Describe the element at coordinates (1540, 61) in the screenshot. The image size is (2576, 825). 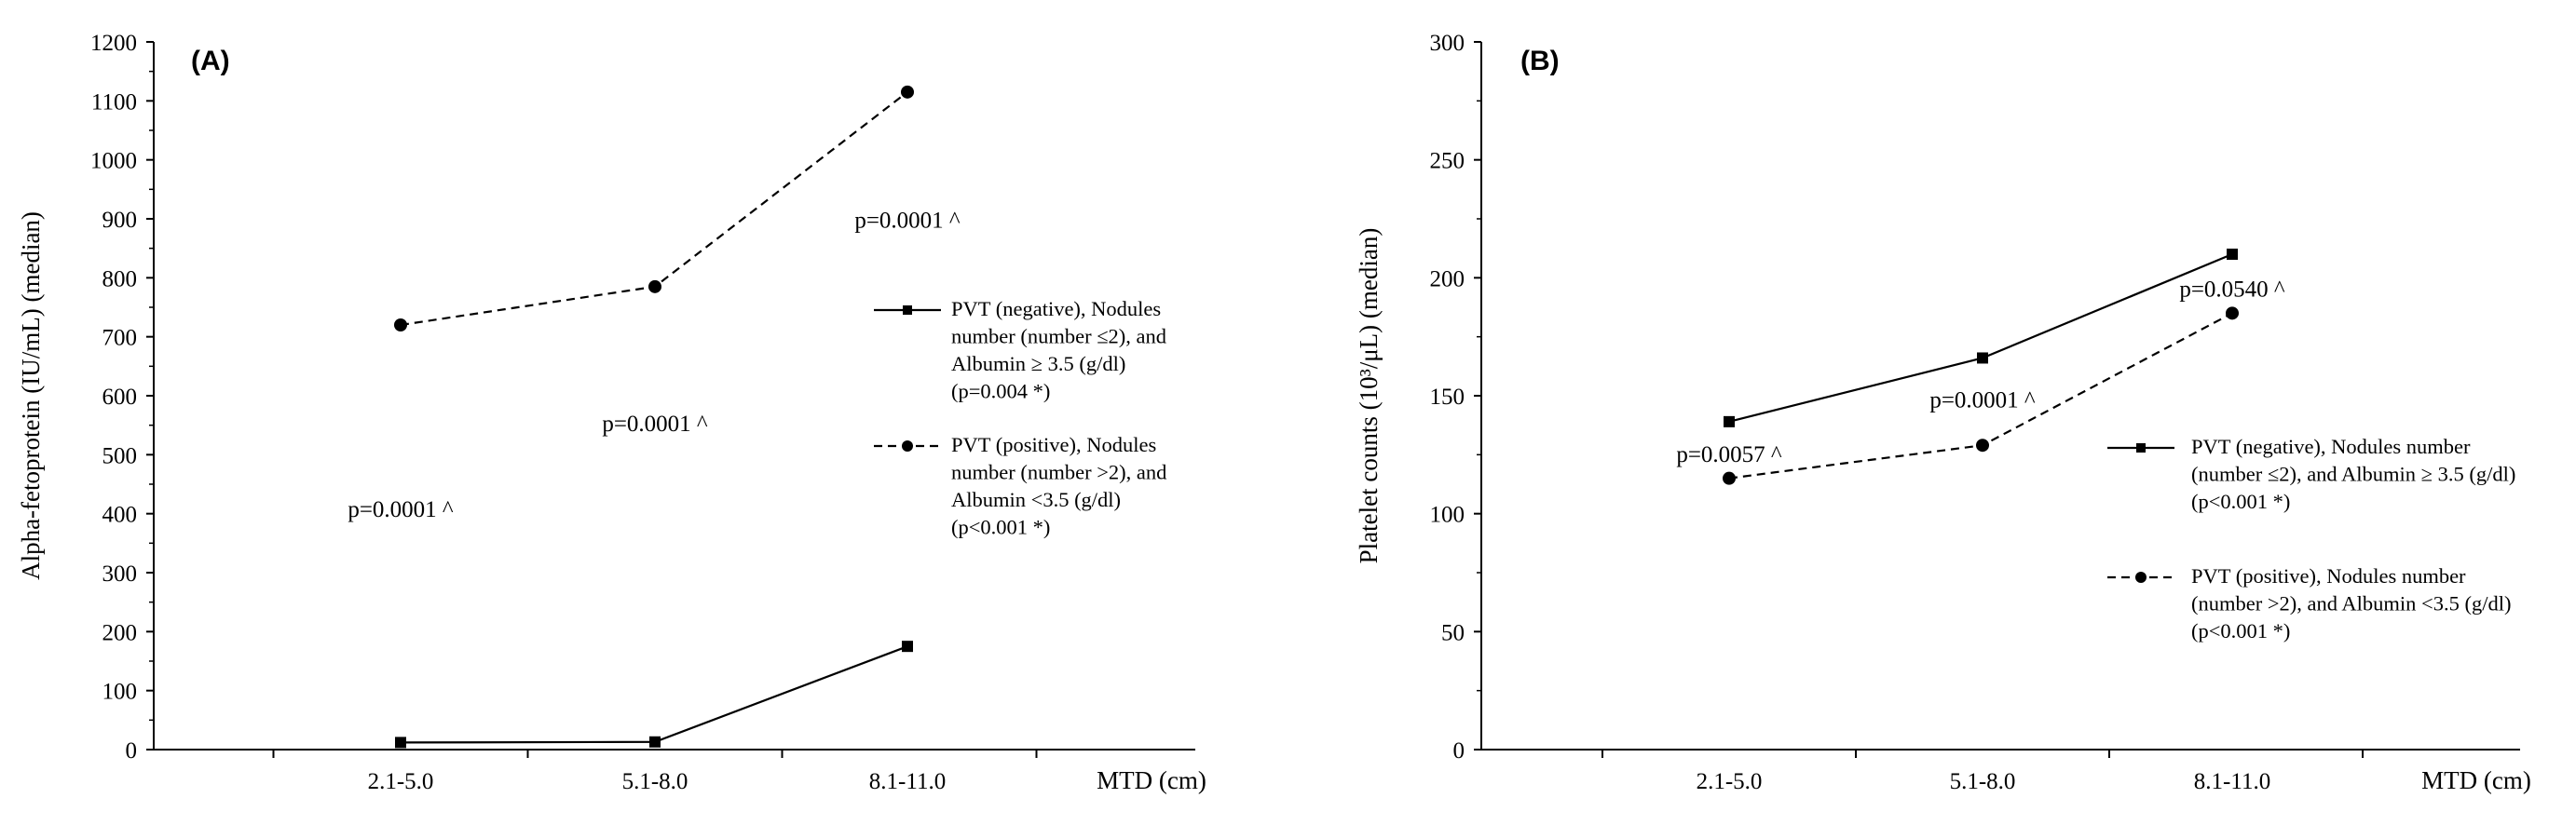
I see `panel-label: (B)` at that location.